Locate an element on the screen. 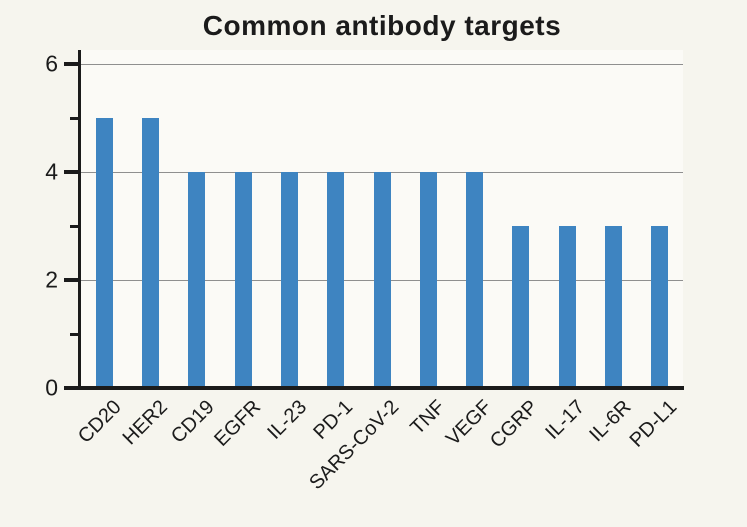 This screenshot has height=527, width=747. x-tick-label: CD19 is located at coordinates (192, 422).